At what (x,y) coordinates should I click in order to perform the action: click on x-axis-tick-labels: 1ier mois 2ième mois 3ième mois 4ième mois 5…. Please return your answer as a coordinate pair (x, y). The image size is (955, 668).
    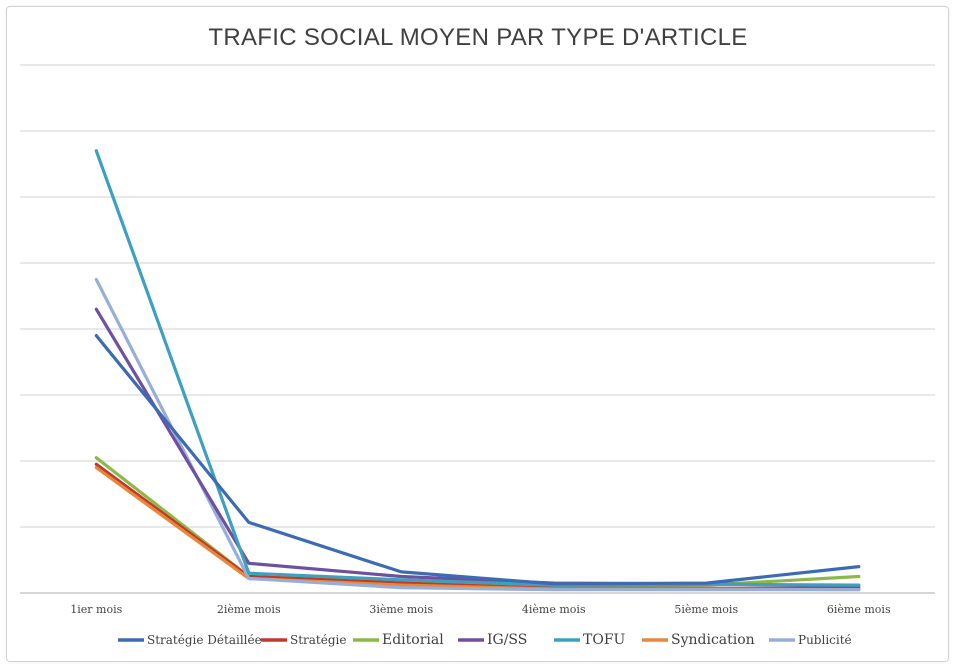
    Looking at the image, I should click on (480, 609).